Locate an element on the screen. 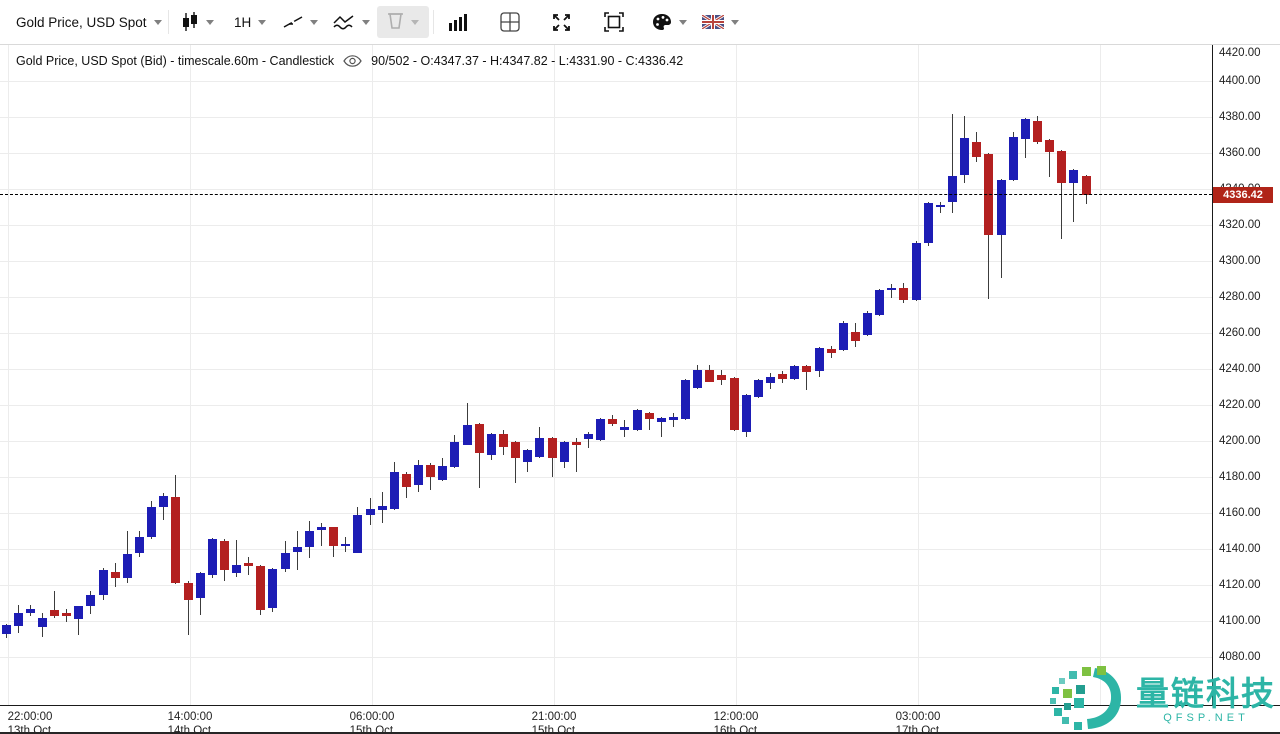 The height and width of the screenshot is (734, 1280). chart-type-button is located at coordinates (197, 22).